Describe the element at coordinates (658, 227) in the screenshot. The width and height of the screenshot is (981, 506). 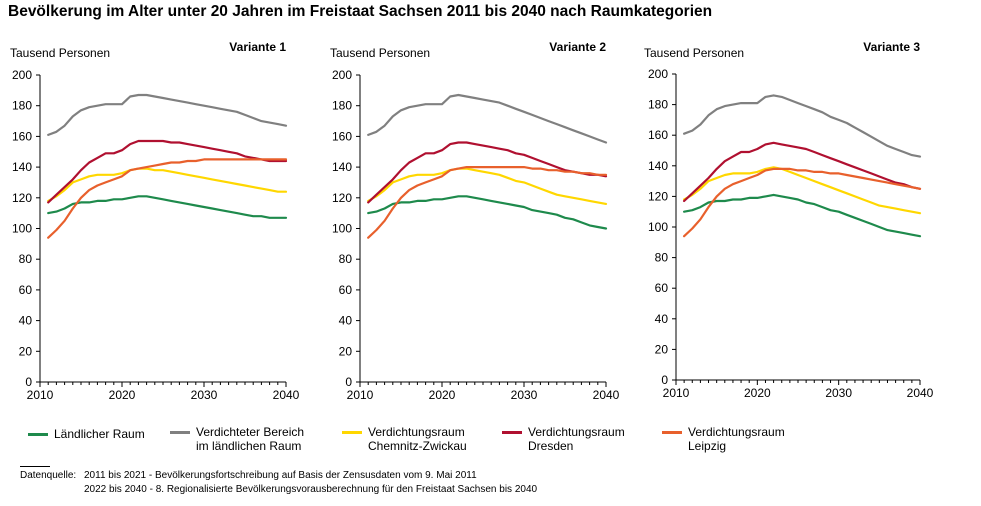
I see `panel-3-ytick-label-100: 100` at that location.